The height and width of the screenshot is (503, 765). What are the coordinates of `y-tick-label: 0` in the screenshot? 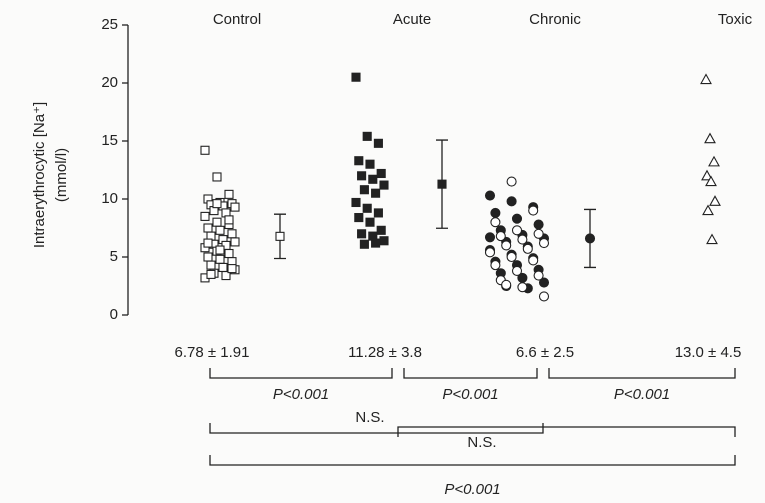 It's located at (114, 314).